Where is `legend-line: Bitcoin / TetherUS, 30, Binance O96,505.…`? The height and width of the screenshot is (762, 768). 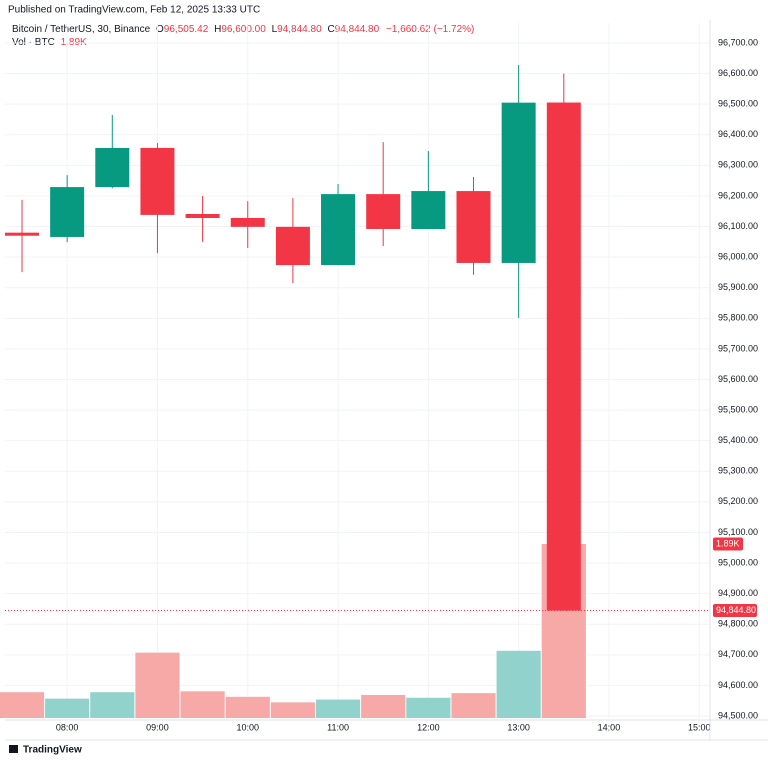 legend-line: Bitcoin / TetherUS, 30, Binance O96,505.… is located at coordinates (243, 29).